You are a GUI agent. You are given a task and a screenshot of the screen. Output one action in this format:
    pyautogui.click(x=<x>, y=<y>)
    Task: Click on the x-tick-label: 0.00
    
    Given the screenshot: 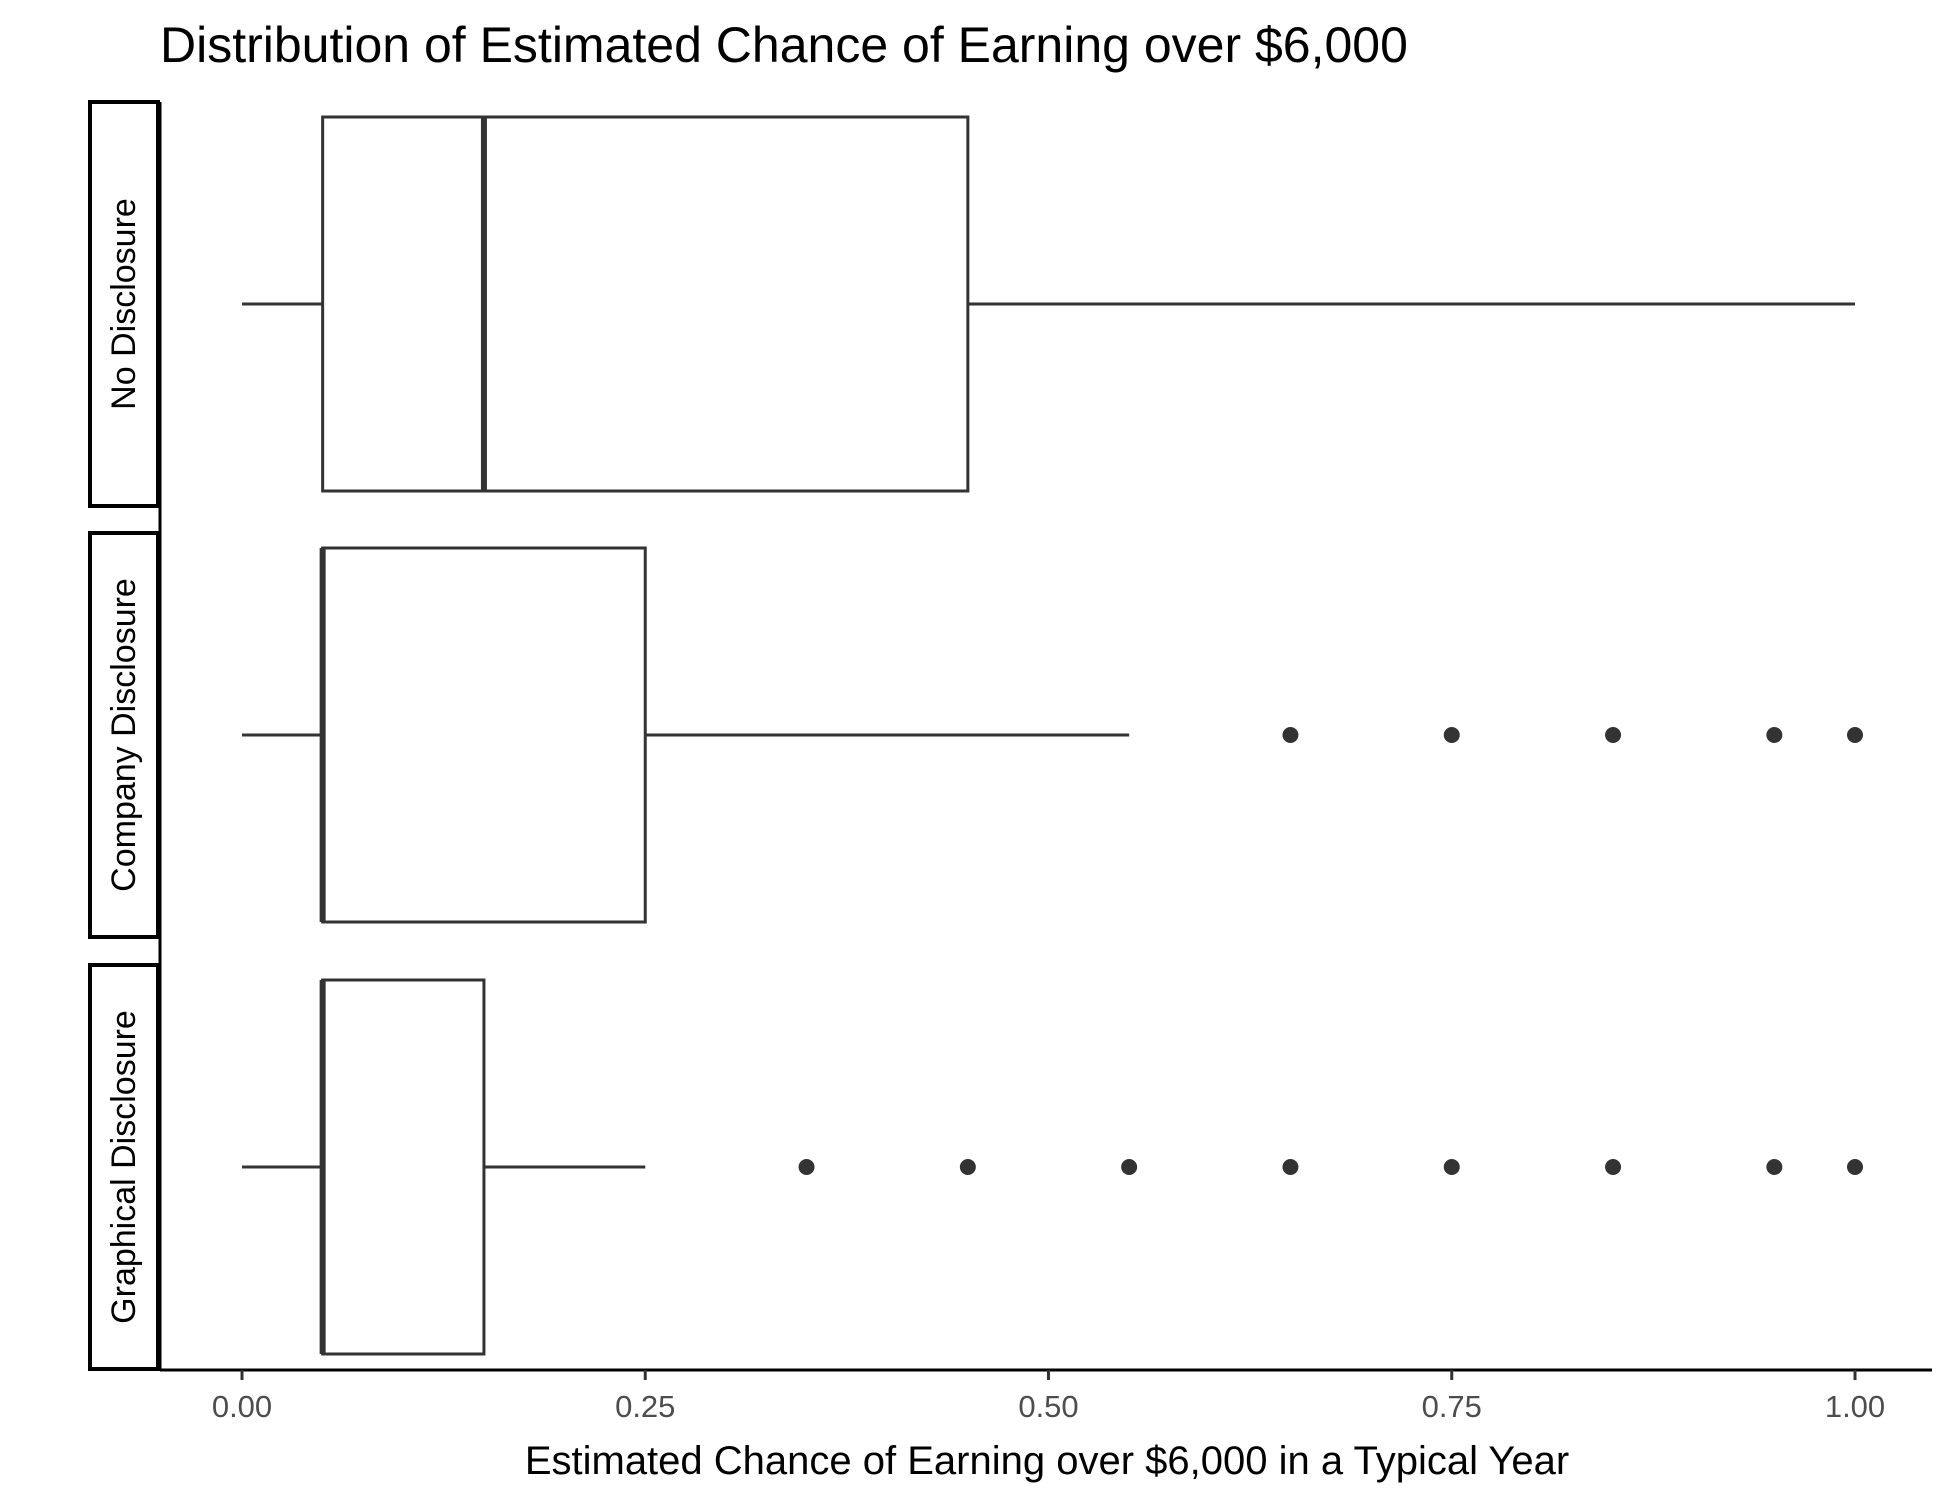 What is the action you would take?
    pyautogui.click(x=242, y=1406)
    